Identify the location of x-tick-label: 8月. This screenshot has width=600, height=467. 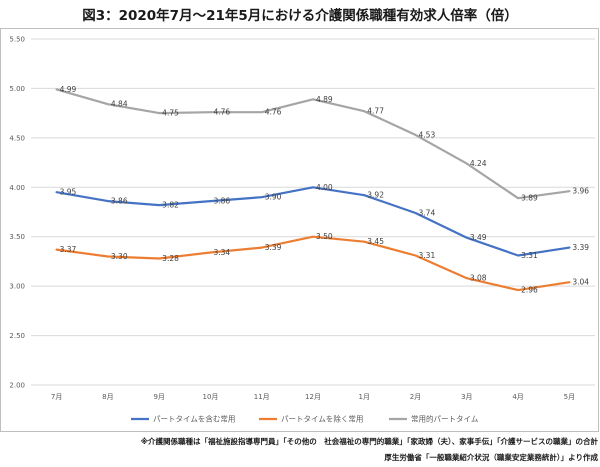
(107, 397).